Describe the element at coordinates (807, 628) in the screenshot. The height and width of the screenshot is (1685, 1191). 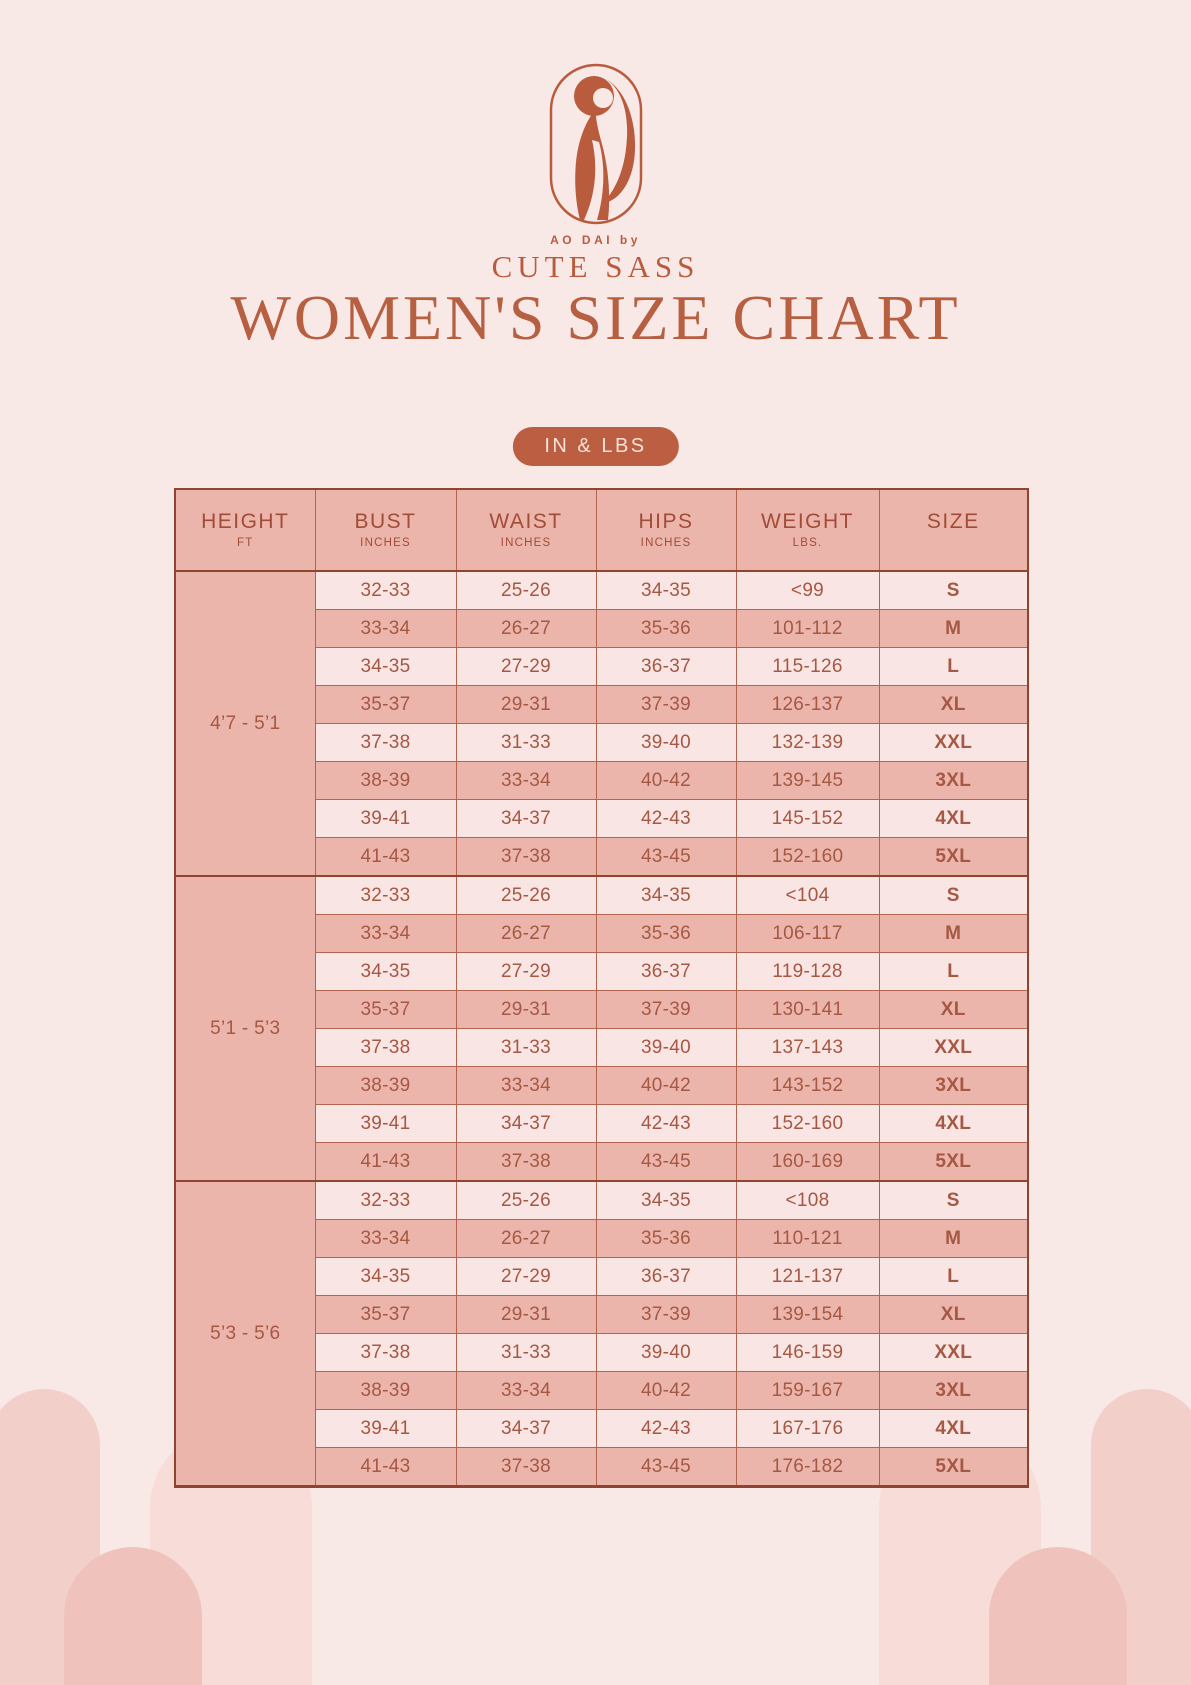
I see `weight-cell: 101-112` at that location.